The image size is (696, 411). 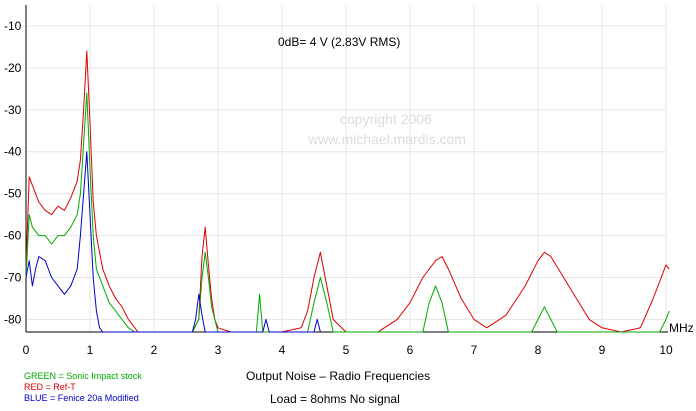 I want to click on x-tick-label: 6, so click(x=410, y=350).